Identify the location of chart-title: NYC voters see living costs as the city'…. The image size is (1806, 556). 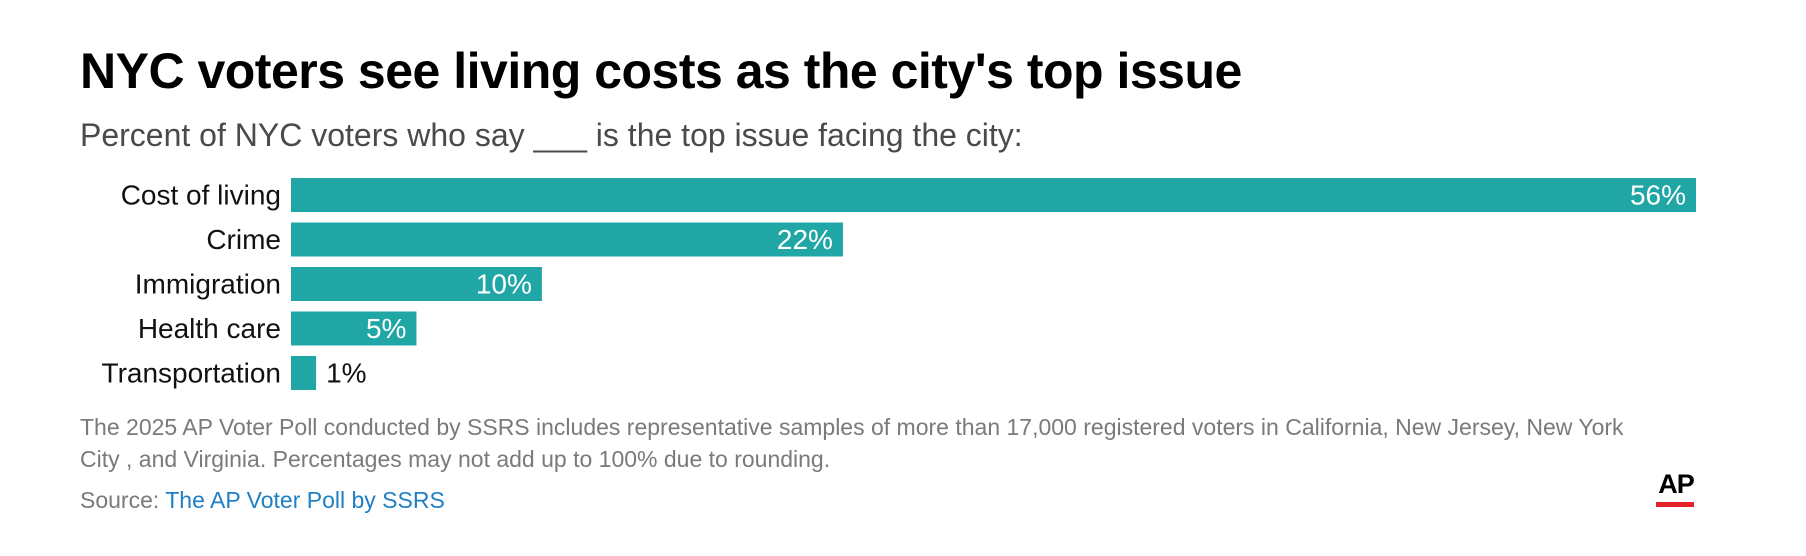
(661, 71).